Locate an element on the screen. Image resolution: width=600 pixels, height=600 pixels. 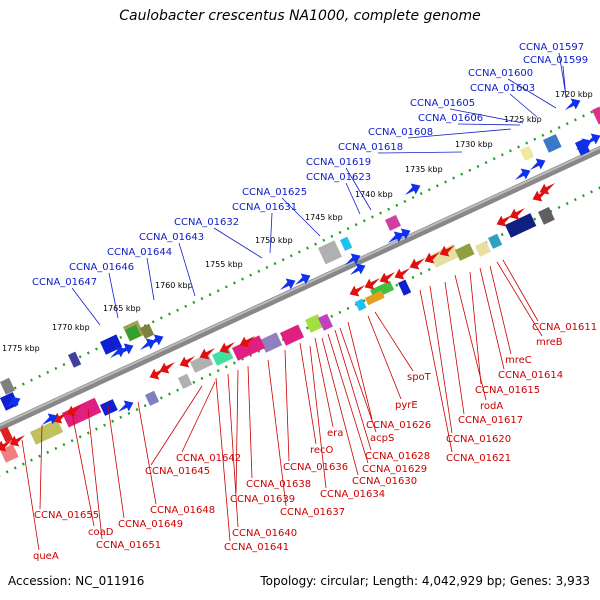
gene-label: CCNA_01626 is located at coordinates (398, 425).